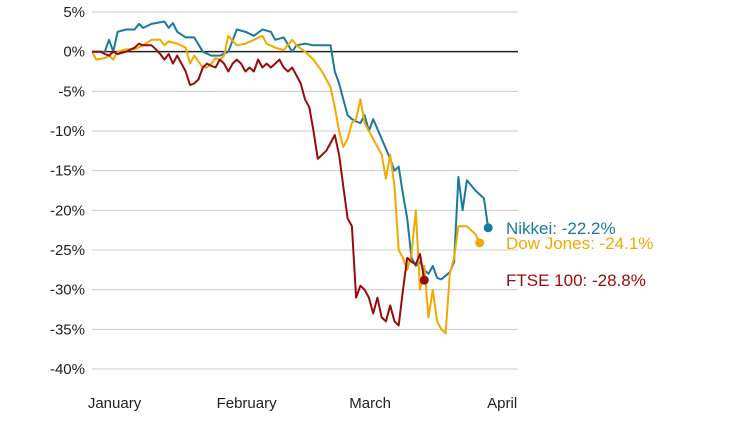  I want to click on x-axis-labels: January February March April, so click(302, 403).